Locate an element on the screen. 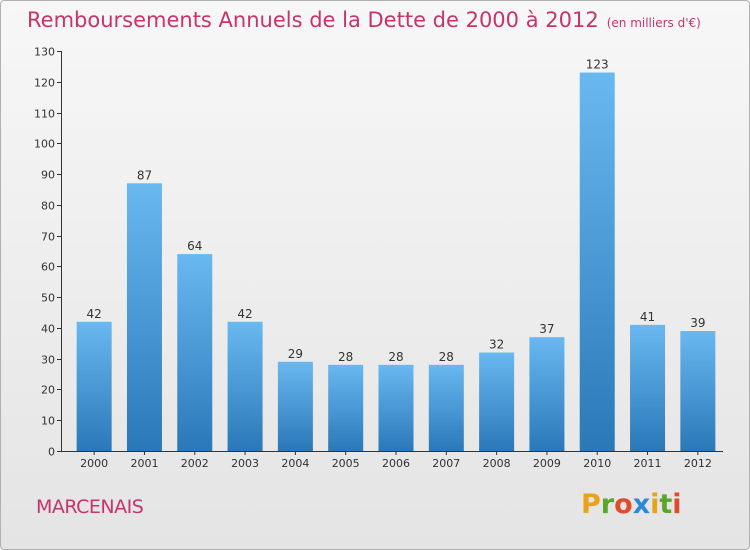  data-label-2003: 42 is located at coordinates (244, 314).